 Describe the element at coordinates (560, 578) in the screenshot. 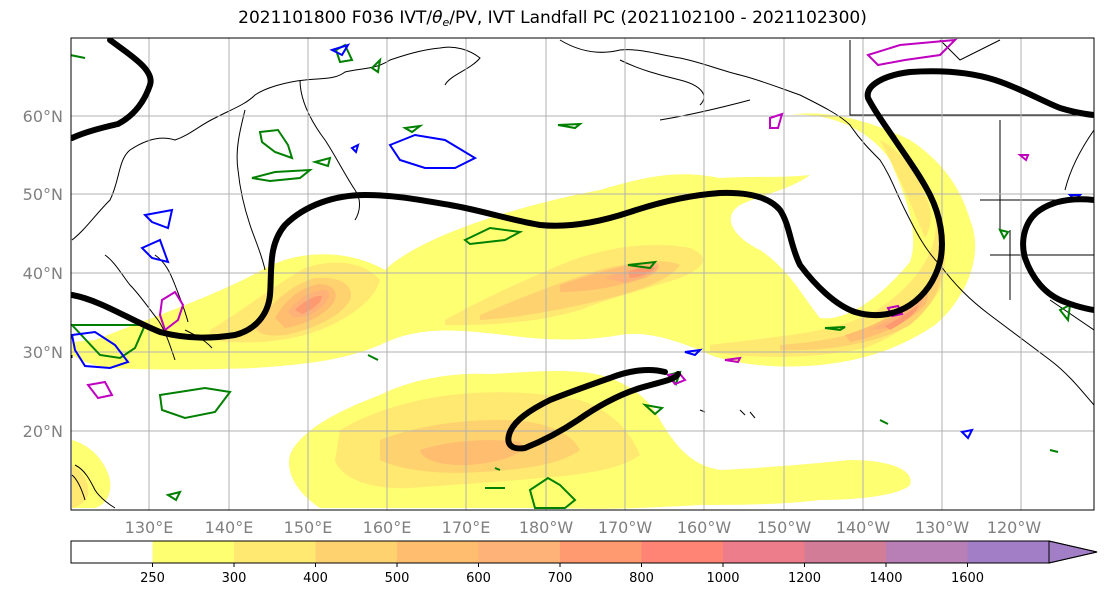

I see `colorbar-tick-label: 700` at that location.